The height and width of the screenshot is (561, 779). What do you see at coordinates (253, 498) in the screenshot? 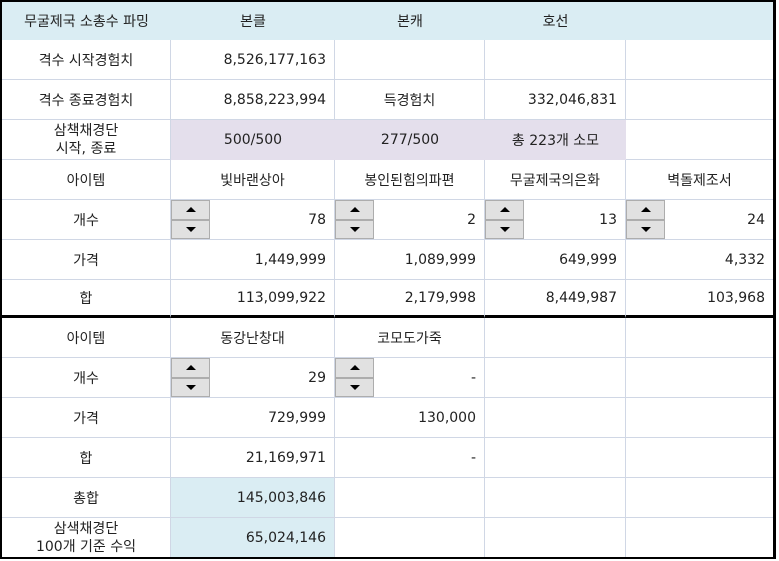
I see `total-value: 145,003,846` at bounding box center [253, 498].